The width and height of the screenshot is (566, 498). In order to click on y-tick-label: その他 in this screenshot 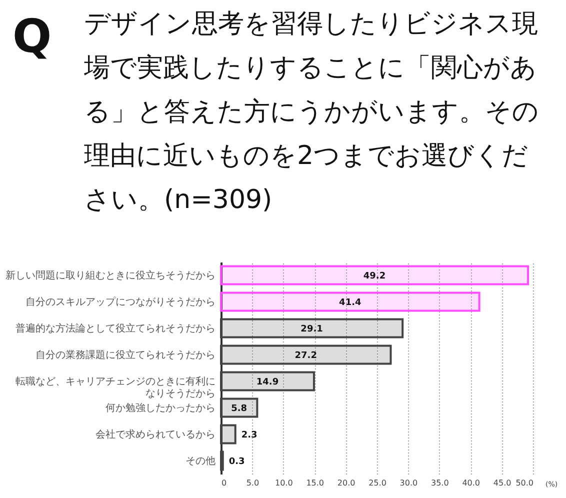, I will do `click(201, 460)`.